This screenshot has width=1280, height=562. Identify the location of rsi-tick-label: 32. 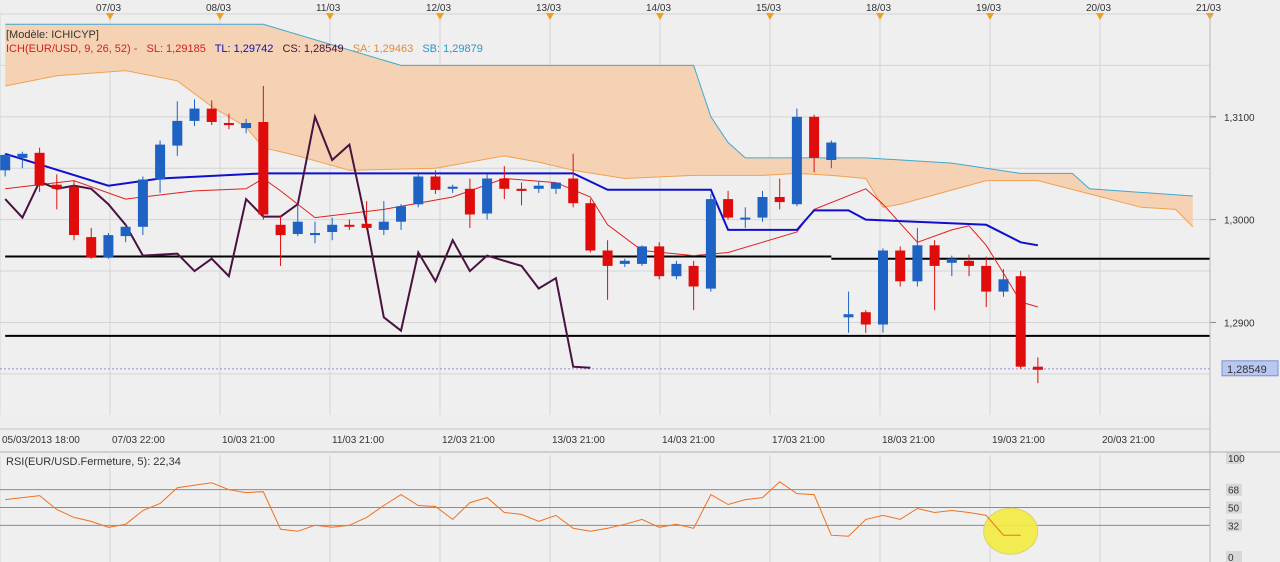
(1234, 526).